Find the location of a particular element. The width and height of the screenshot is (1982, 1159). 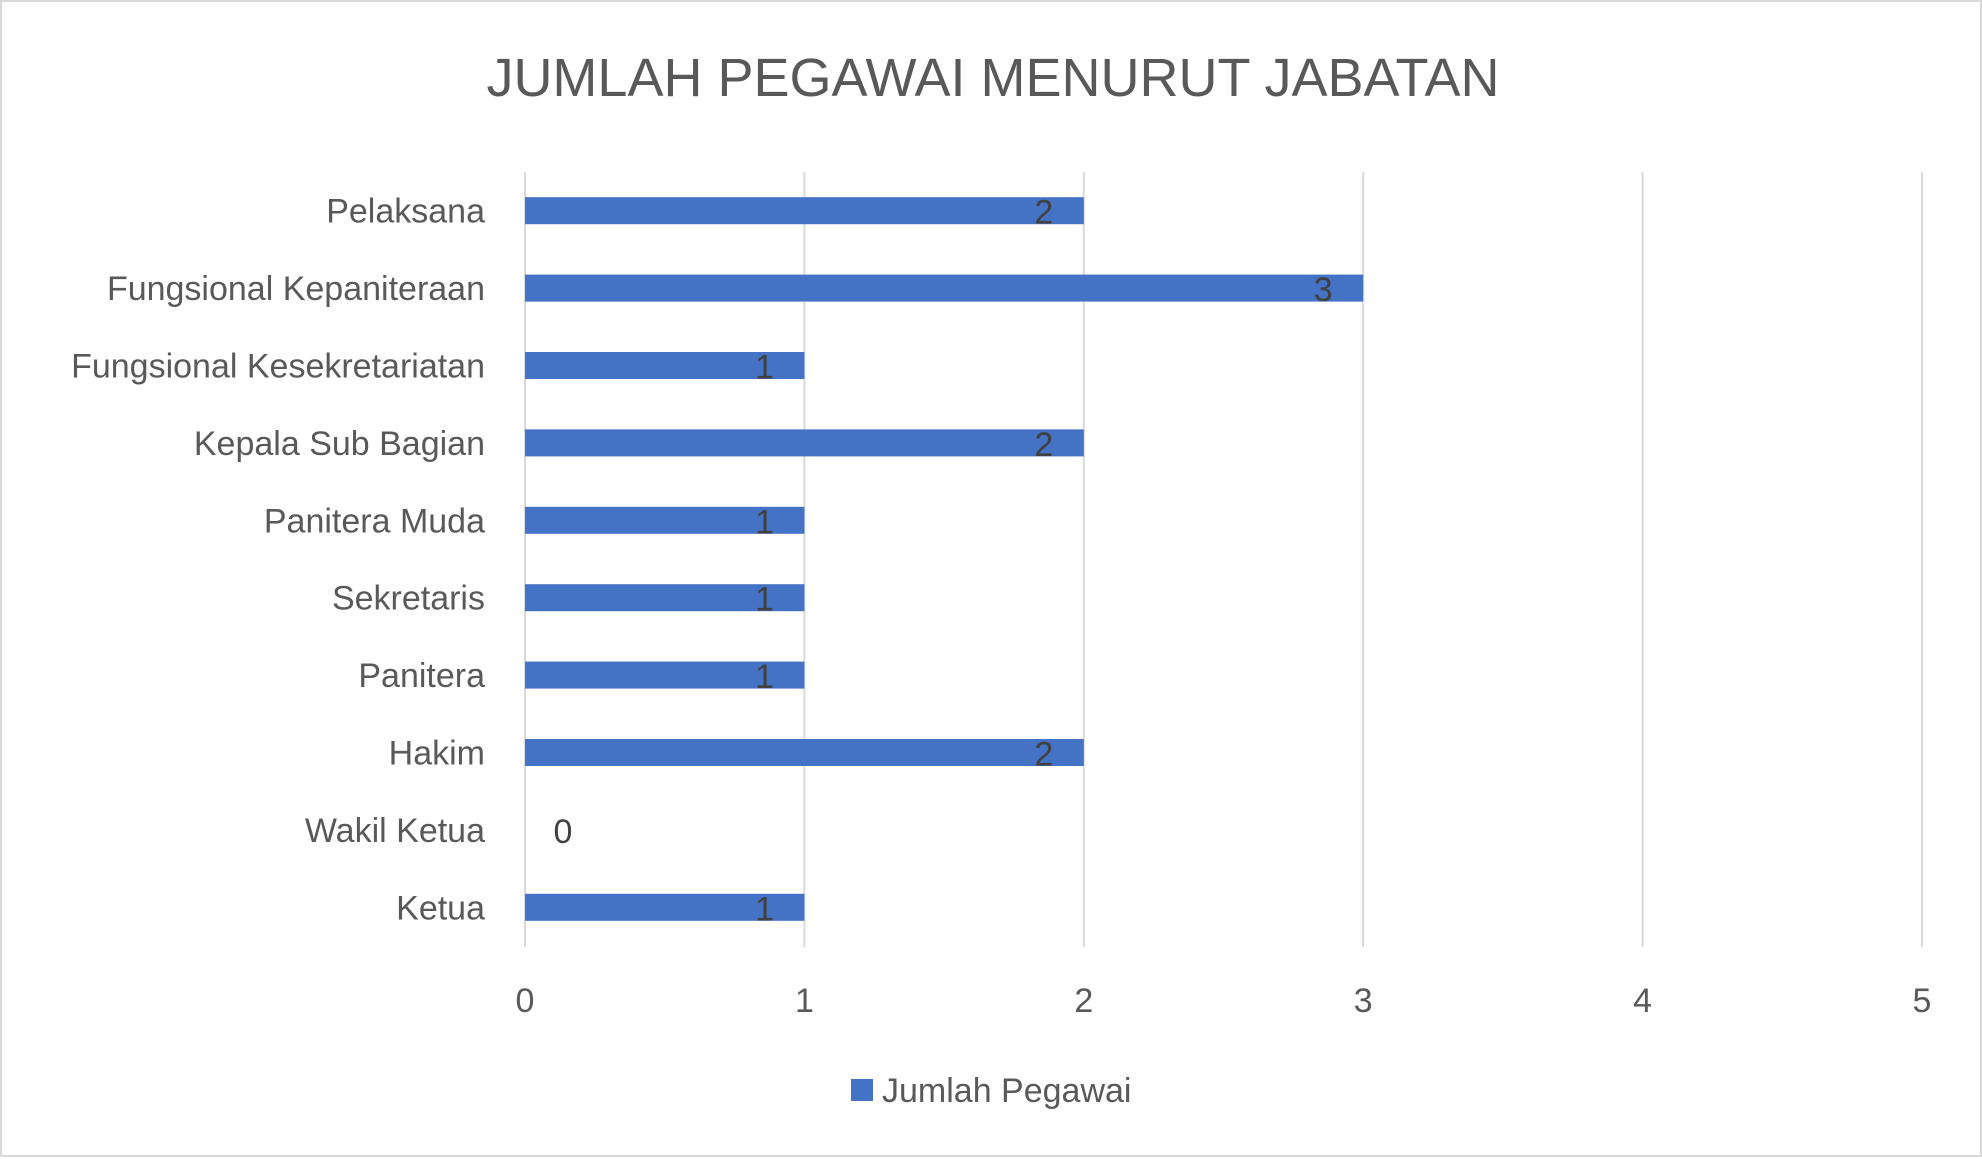

category-label: Kepala Sub Bagian is located at coordinates (339, 444).